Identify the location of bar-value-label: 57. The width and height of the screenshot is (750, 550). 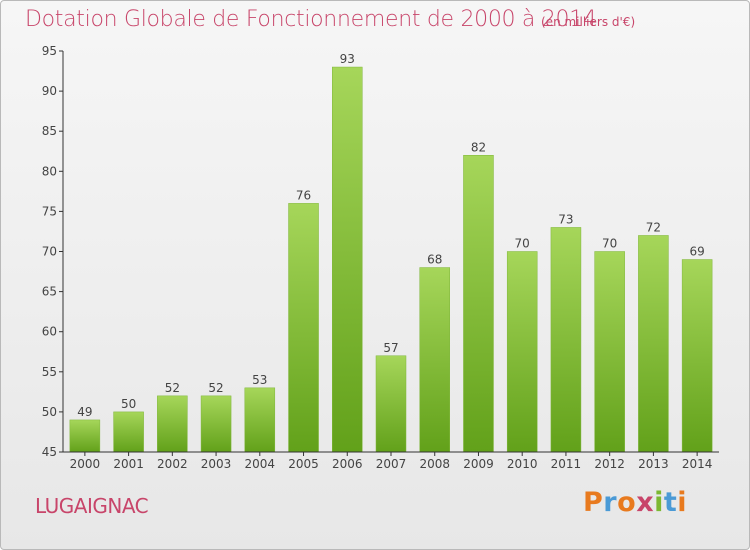
(390, 348).